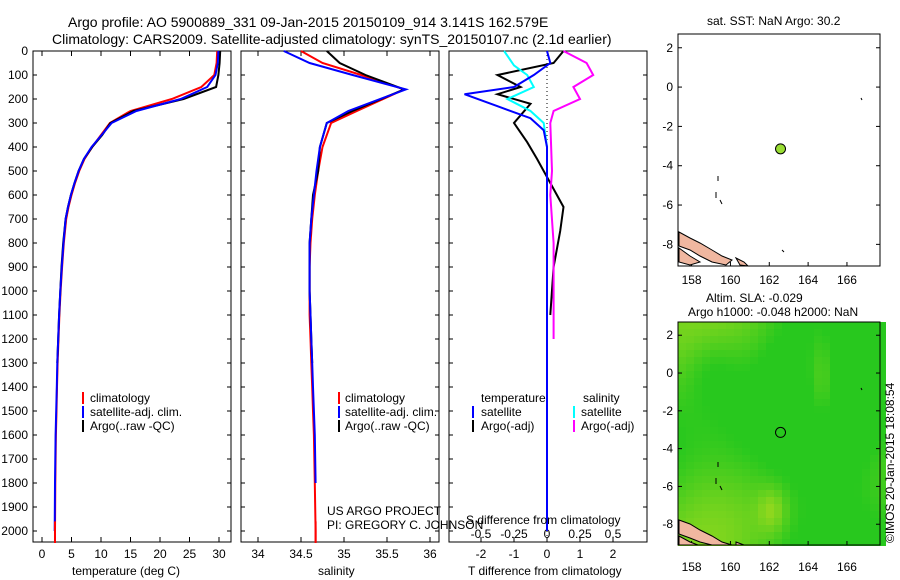 This screenshot has height=580, width=900. What do you see at coordinates (301, 554) in the screenshot?
I see `sal-tick-label: 34.5` at bounding box center [301, 554].